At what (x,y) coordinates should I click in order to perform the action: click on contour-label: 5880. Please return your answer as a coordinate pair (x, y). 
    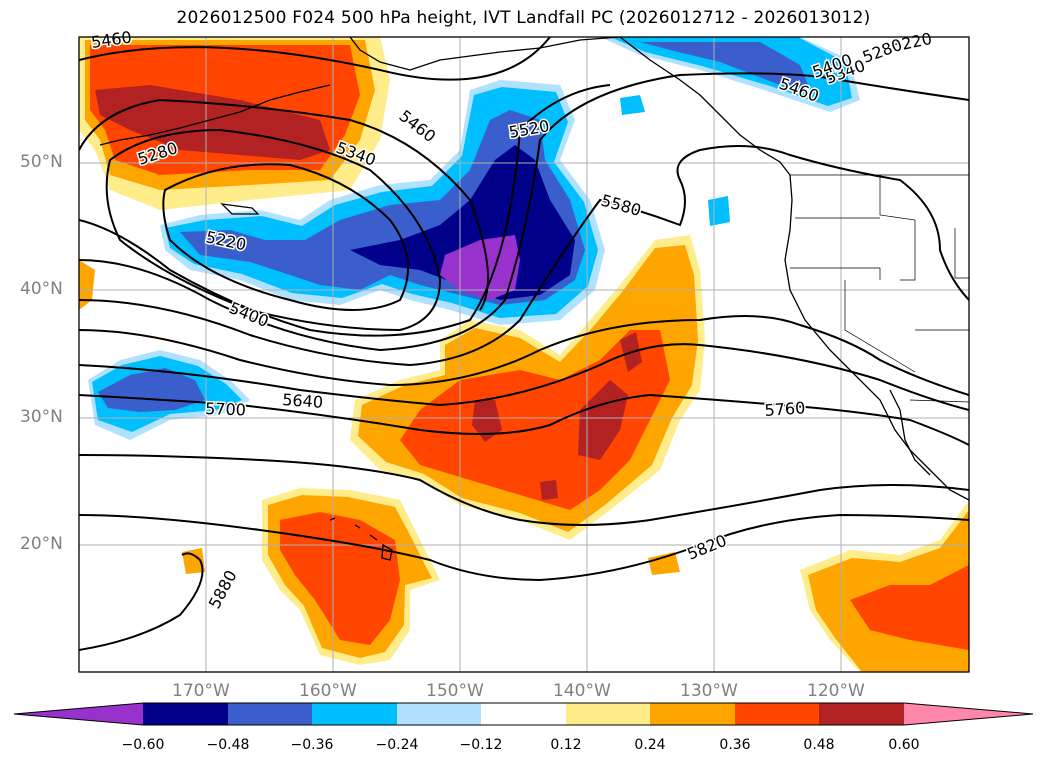
    Looking at the image, I should click on (223, 589).